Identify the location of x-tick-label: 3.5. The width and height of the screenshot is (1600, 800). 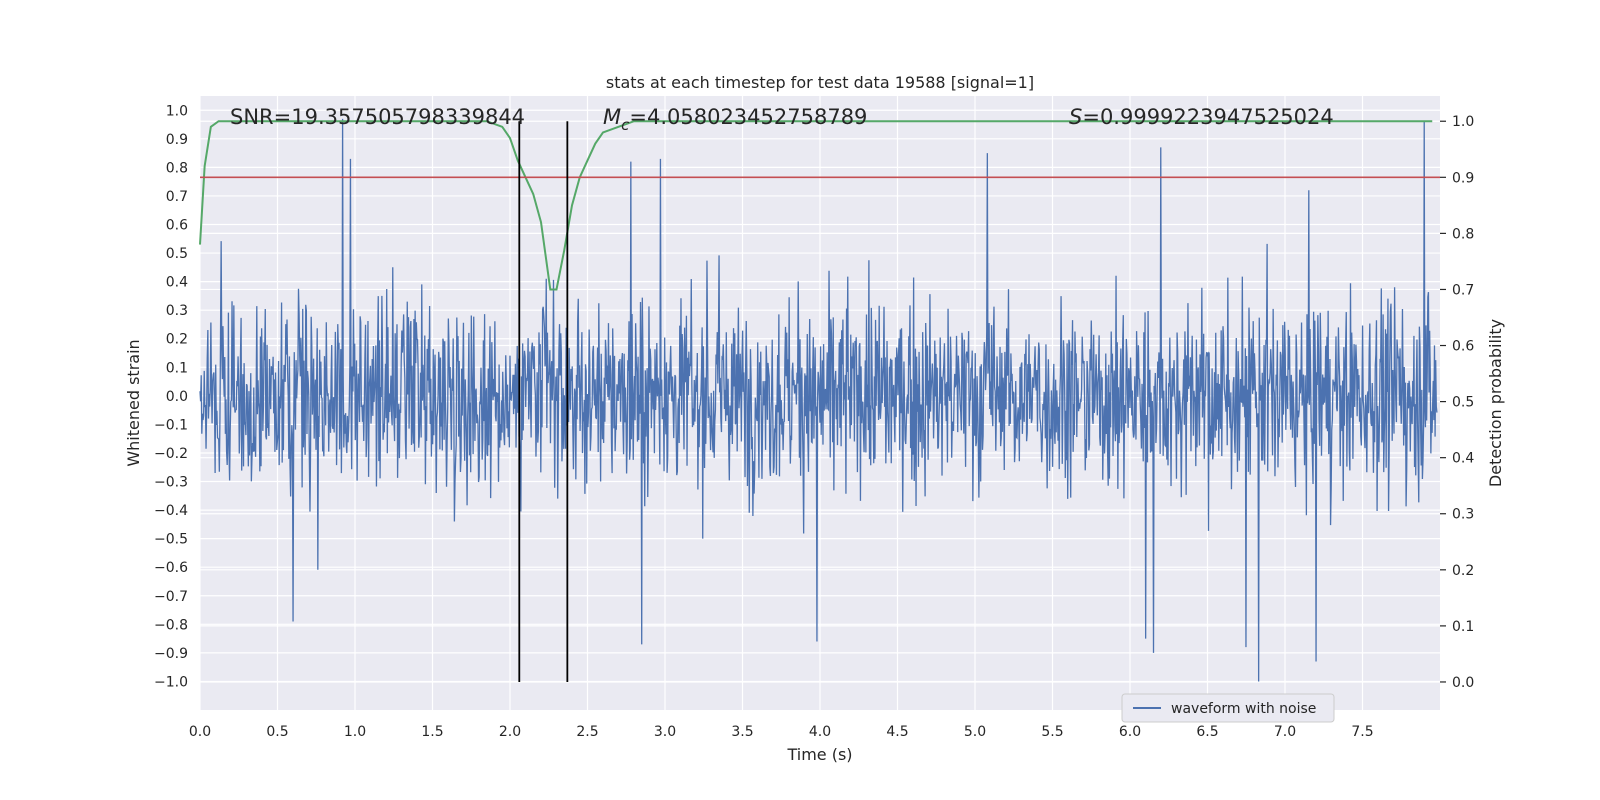
(742, 732).